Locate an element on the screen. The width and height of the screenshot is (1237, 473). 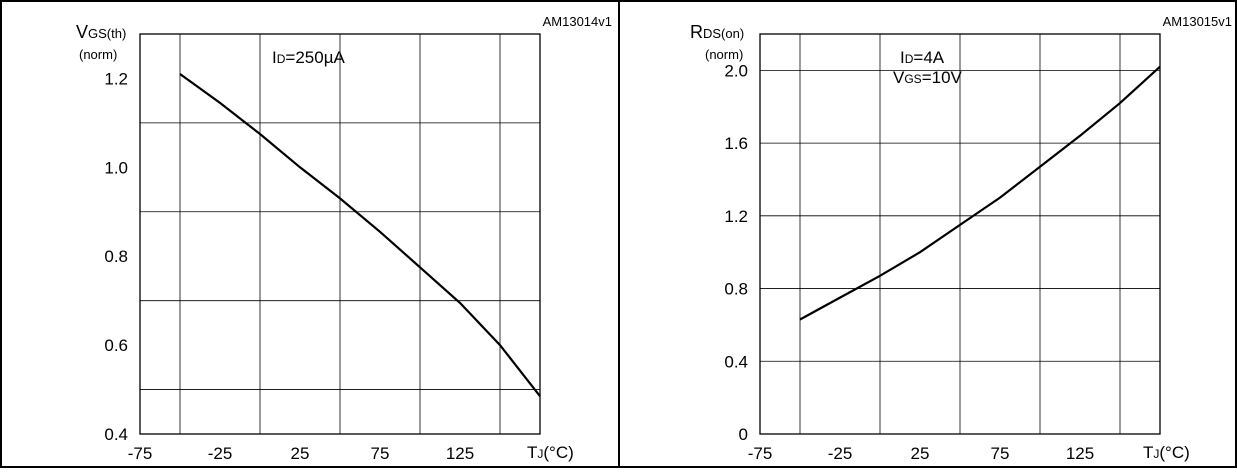
y-tick-label-left: 0.4 is located at coordinates (116, 434).